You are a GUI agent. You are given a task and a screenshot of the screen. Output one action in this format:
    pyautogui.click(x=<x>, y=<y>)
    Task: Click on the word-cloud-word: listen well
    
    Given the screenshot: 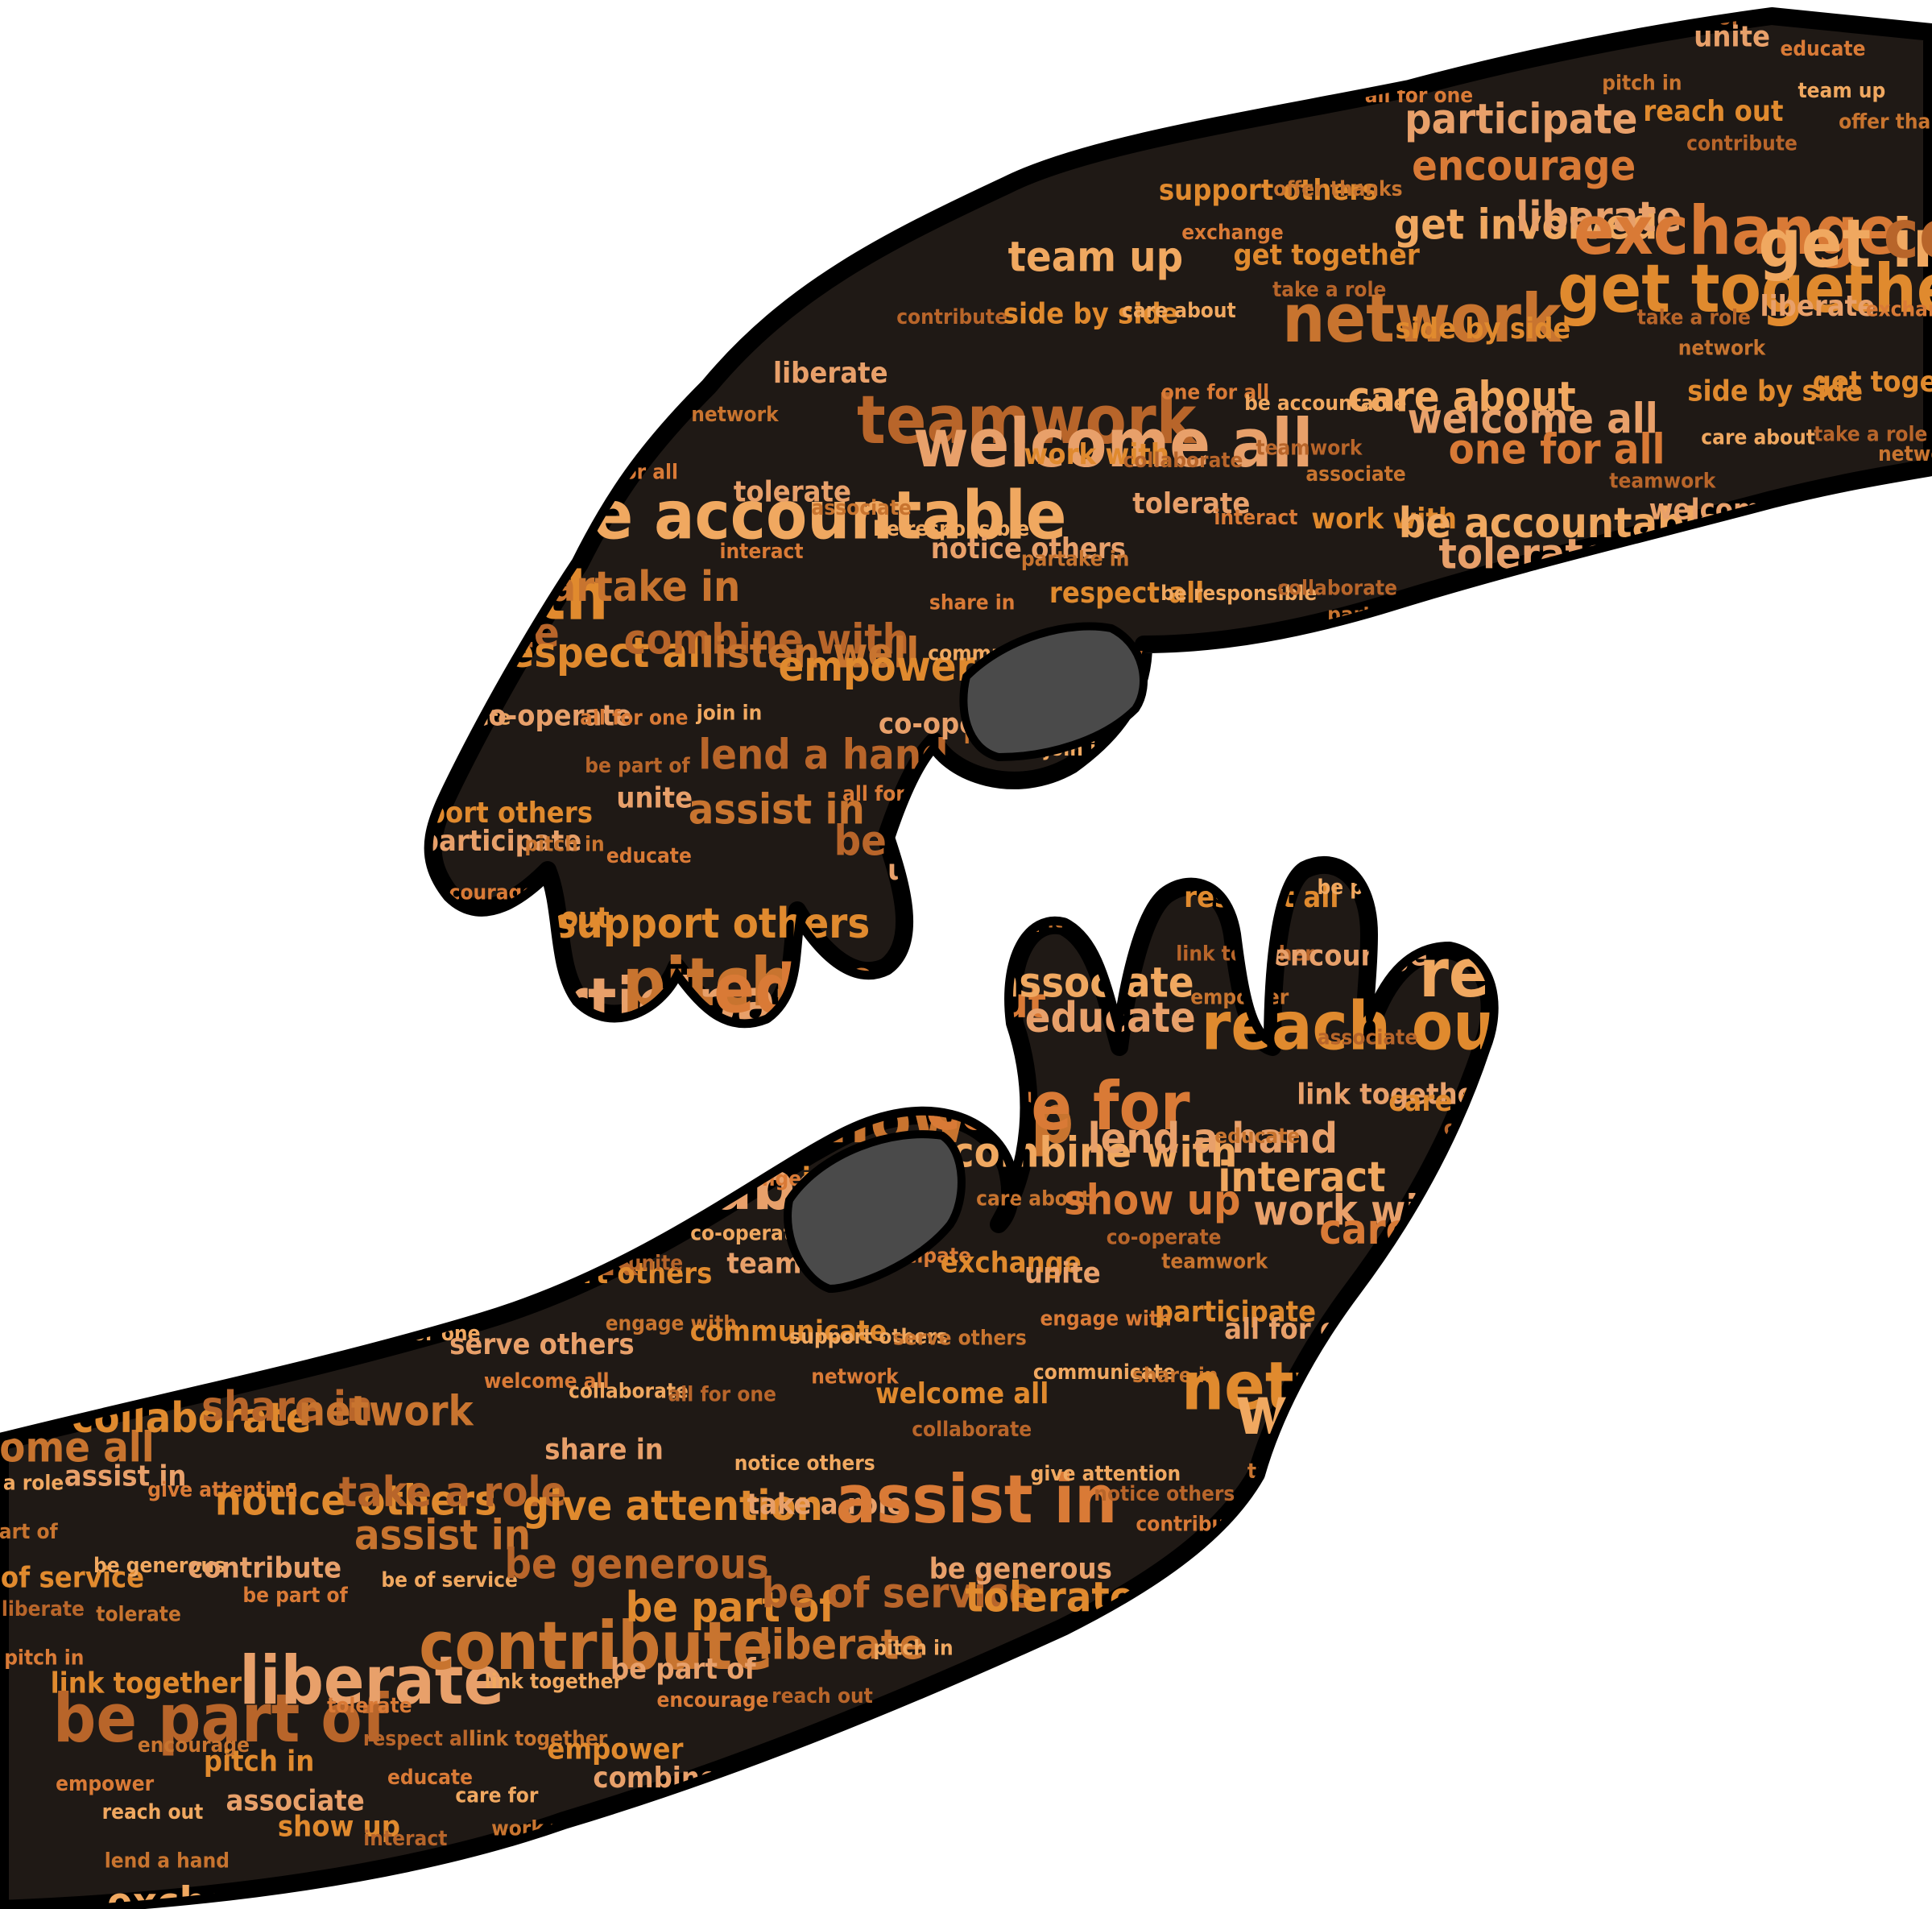 What is the action you would take?
    pyautogui.click(x=1448, y=734)
    